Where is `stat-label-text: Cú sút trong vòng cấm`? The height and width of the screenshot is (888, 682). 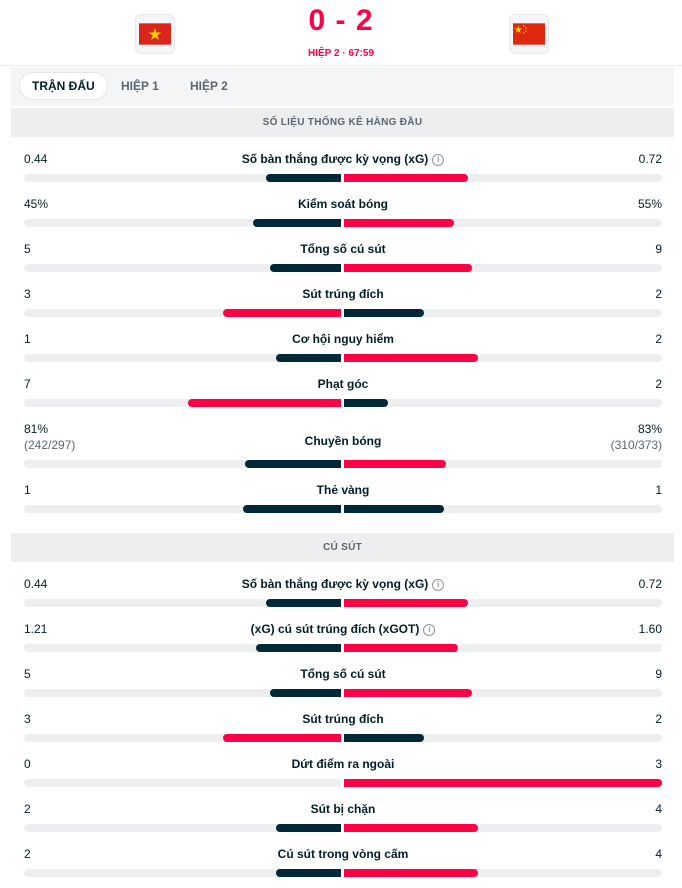
stat-label-text: Cú sút trong vòng cấm is located at coordinates (343, 854).